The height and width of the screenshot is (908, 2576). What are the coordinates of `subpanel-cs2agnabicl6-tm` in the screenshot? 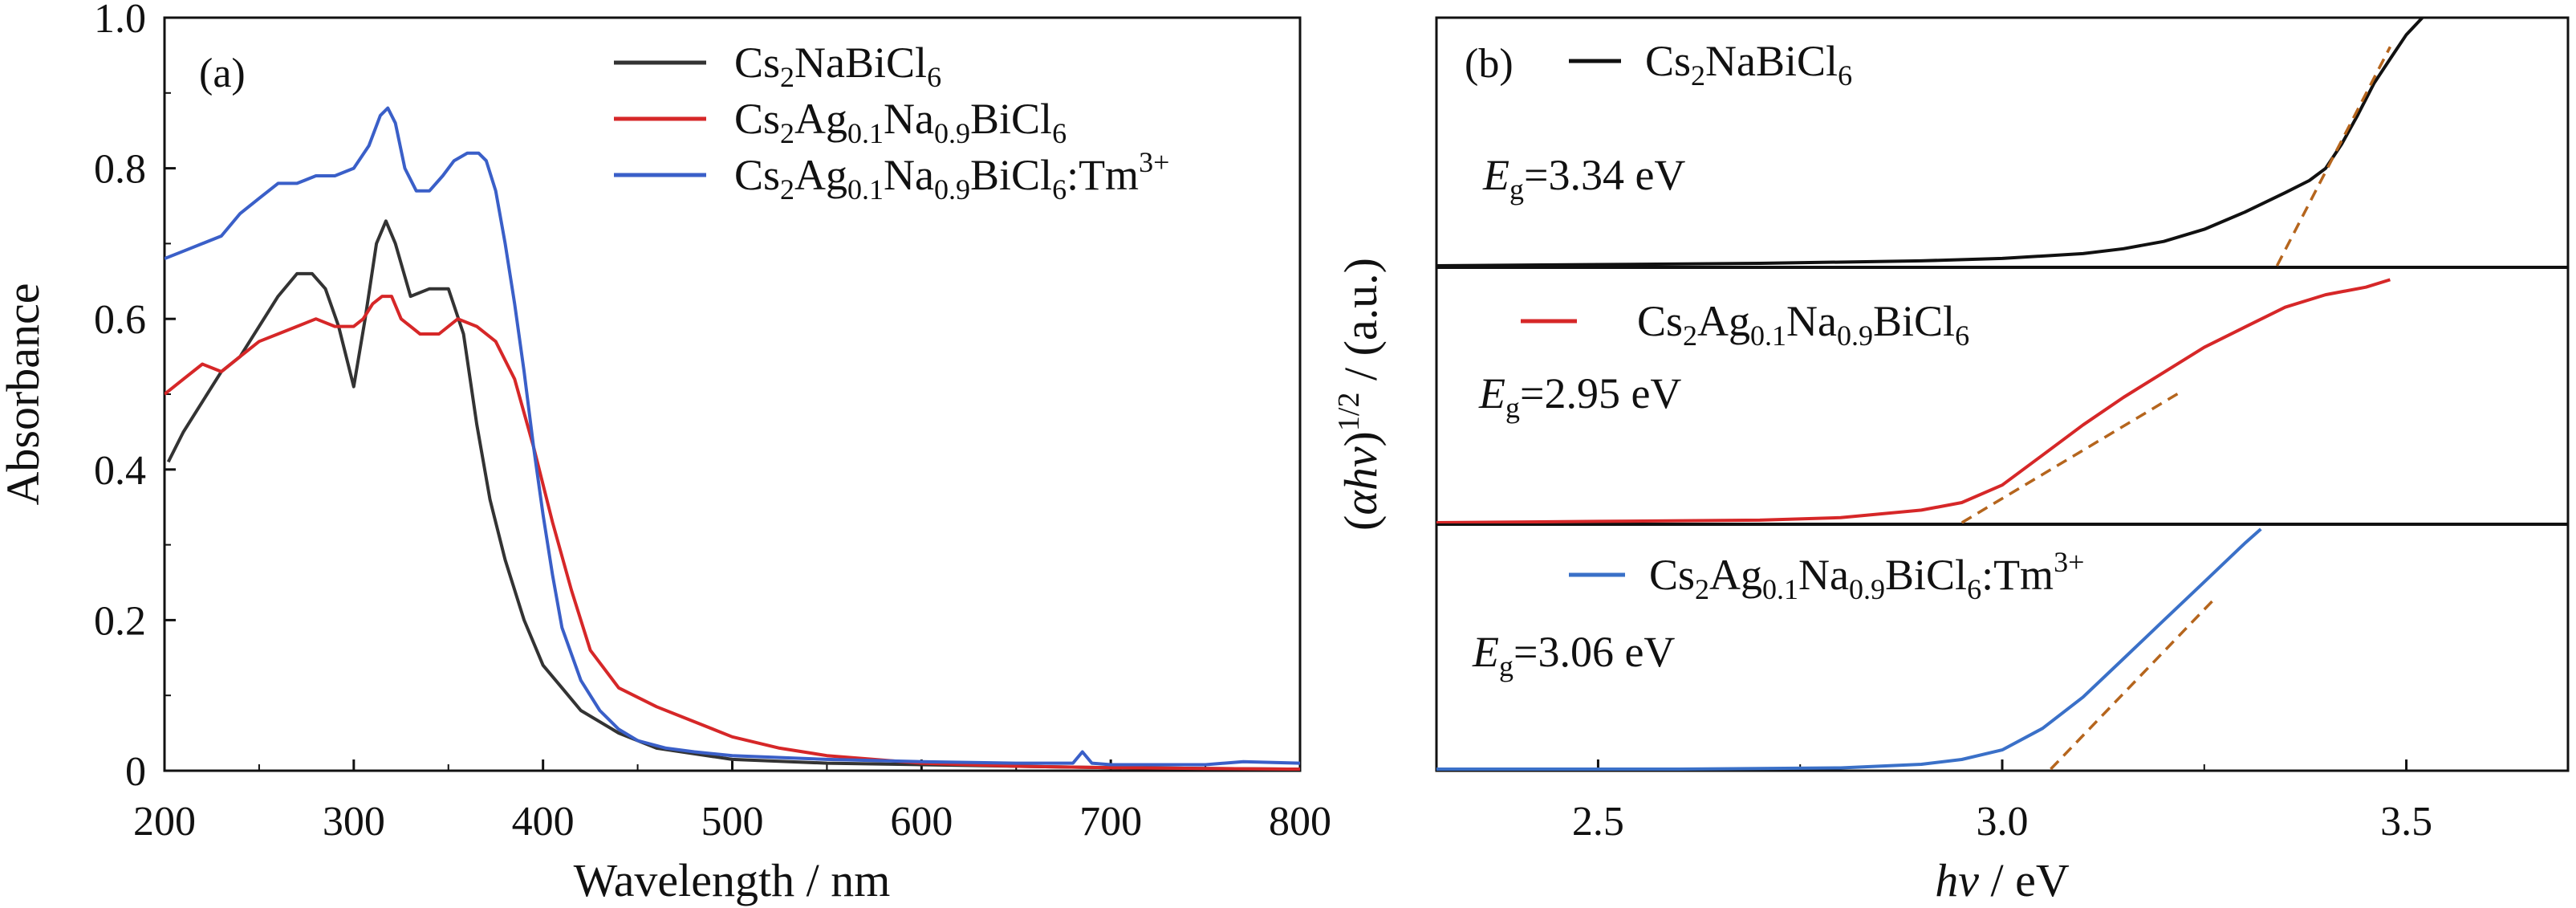 It's located at (1849, 649).